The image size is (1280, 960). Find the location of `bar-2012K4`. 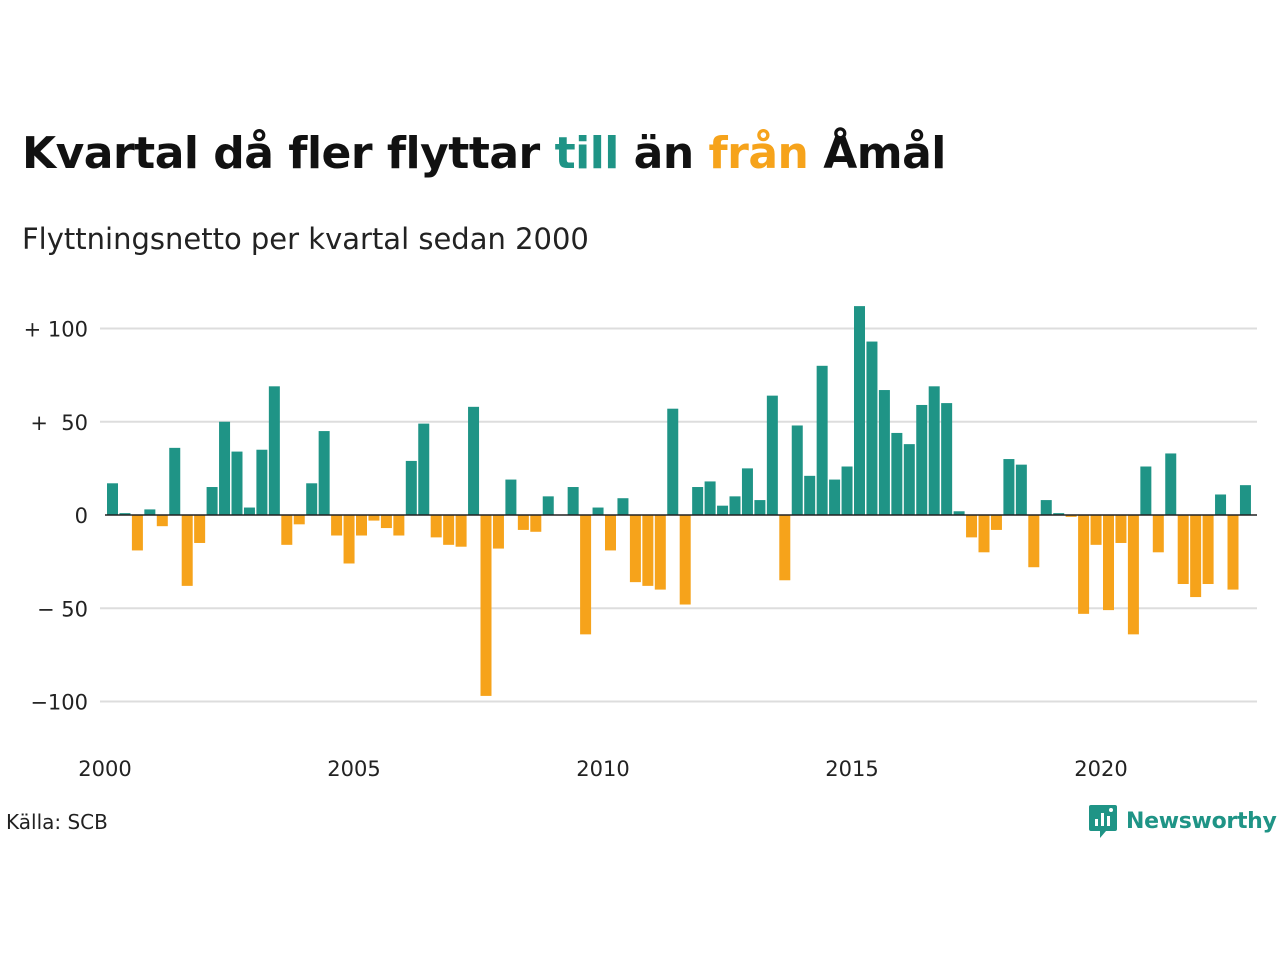

bar-2012K4 is located at coordinates (747, 491).